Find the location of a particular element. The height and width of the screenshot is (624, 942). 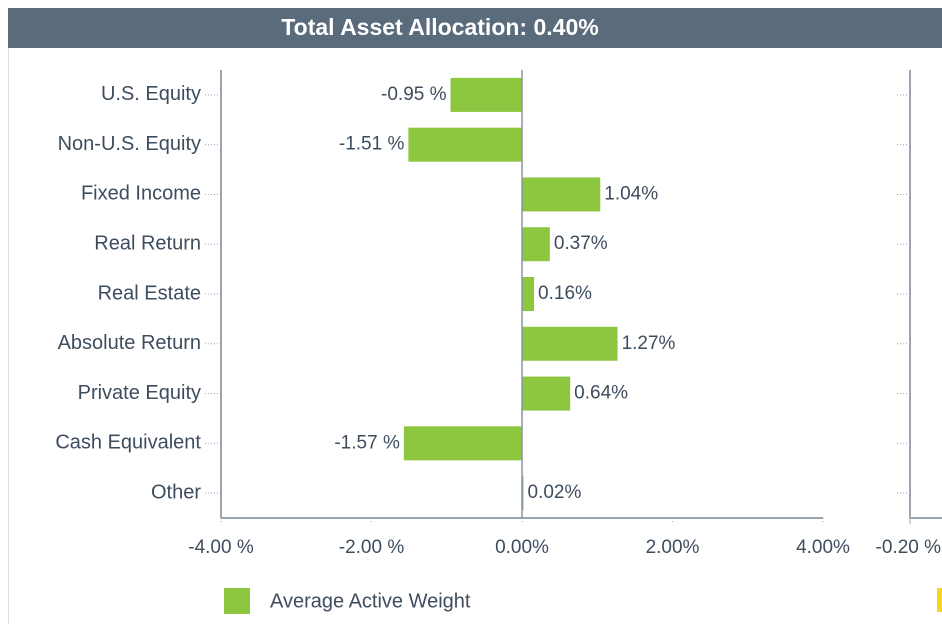

legend-label: Average Active Weight is located at coordinates (370, 601).